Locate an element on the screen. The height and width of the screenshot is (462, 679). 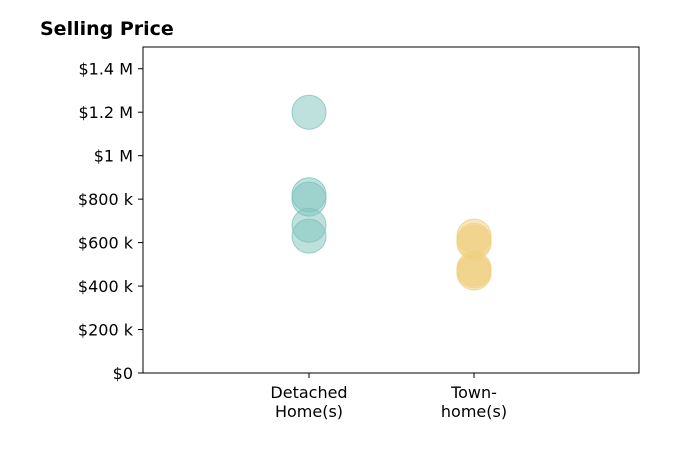
x-tick-label: Detached Home(s) is located at coordinates (308, 402).